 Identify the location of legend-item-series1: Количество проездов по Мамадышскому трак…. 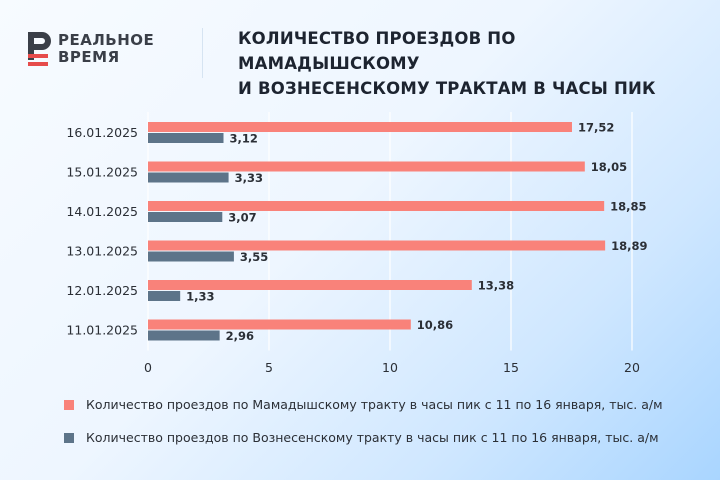
(384, 405).